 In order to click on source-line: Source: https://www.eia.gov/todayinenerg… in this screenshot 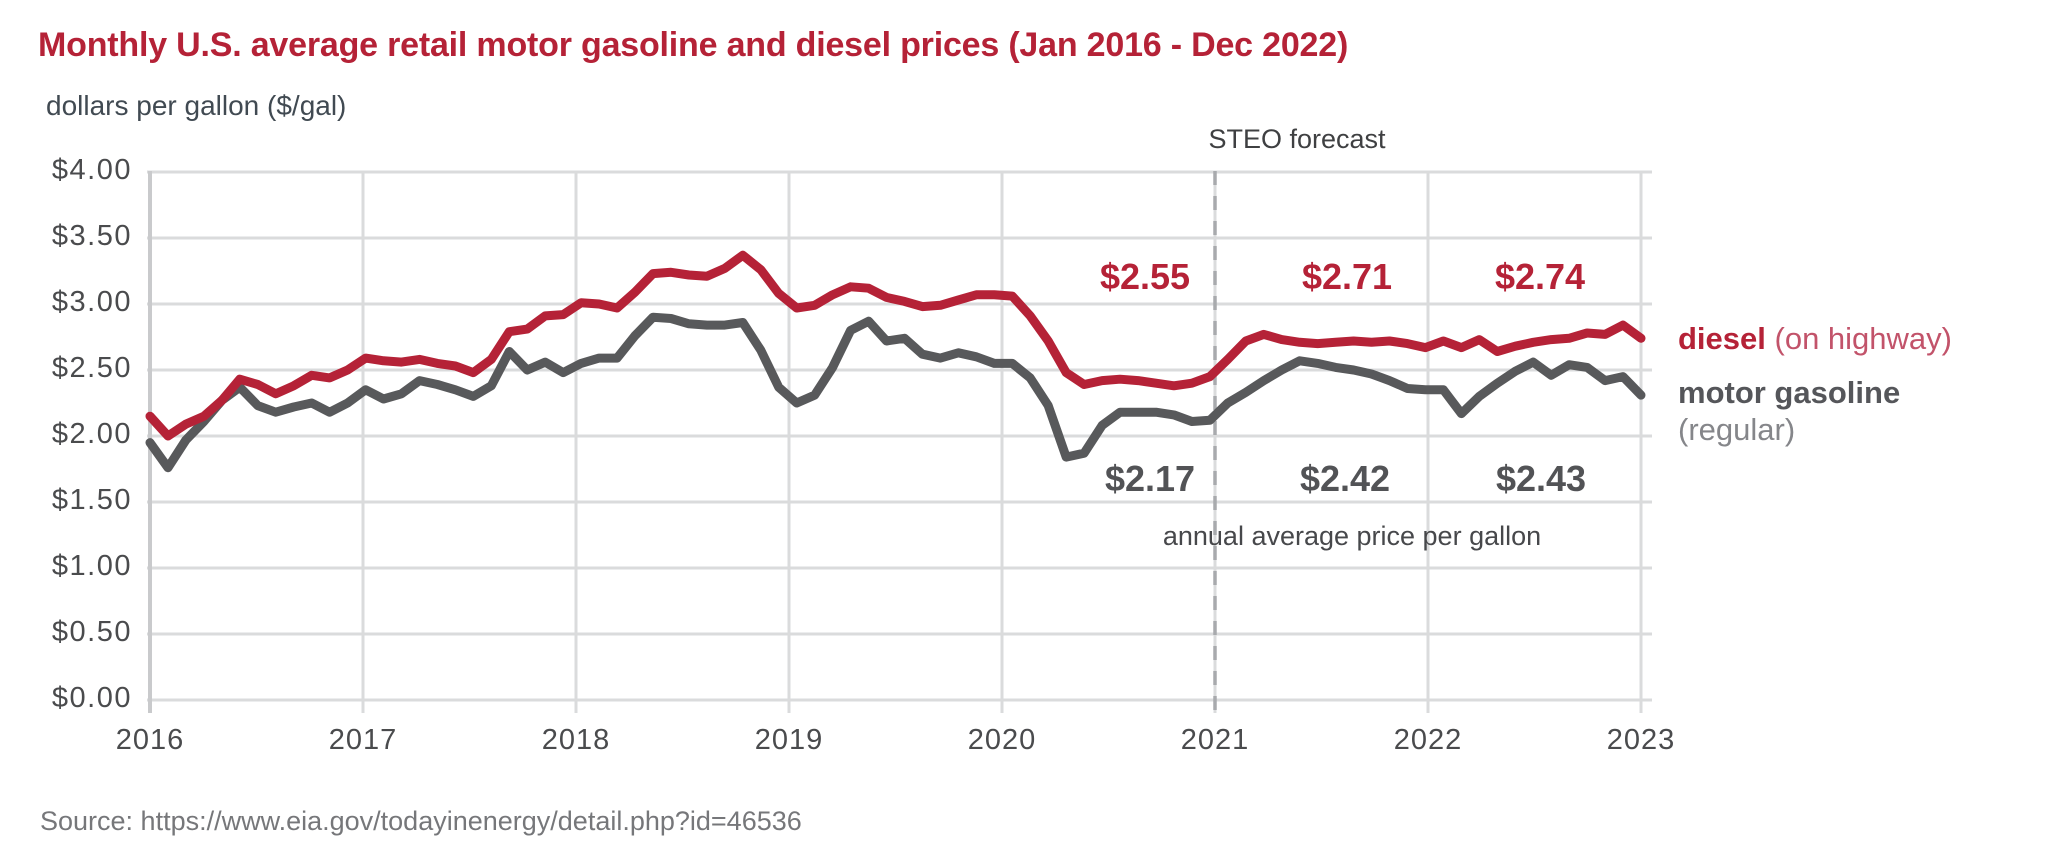, I will do `click(421, 821)`.